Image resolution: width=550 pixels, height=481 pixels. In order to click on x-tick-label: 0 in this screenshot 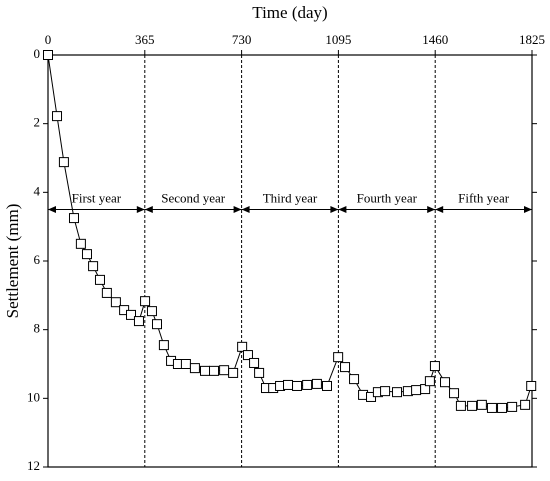, I will do `click(48, 39)`.